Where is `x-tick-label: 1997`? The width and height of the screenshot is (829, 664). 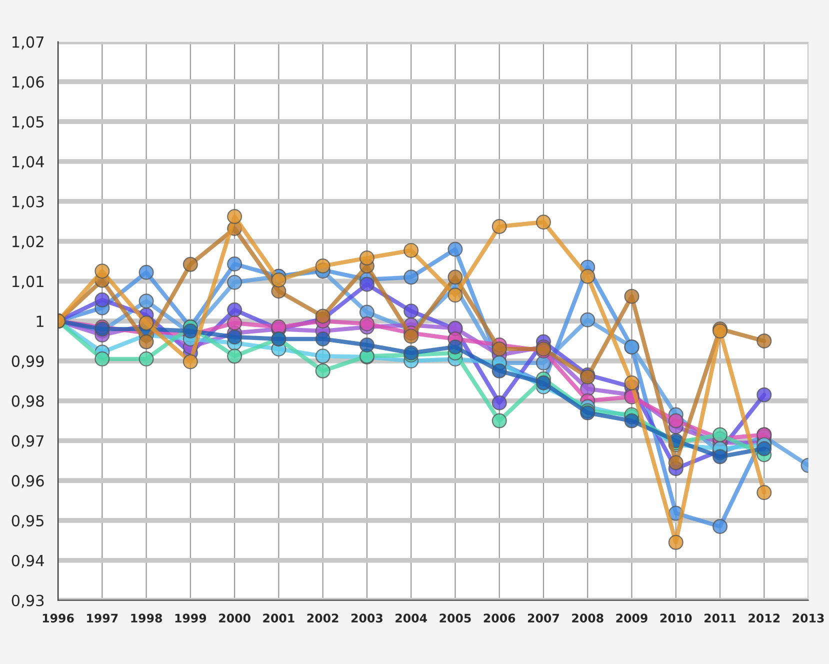 x-tick-label: 1997 is located at coordinates (102, 618).